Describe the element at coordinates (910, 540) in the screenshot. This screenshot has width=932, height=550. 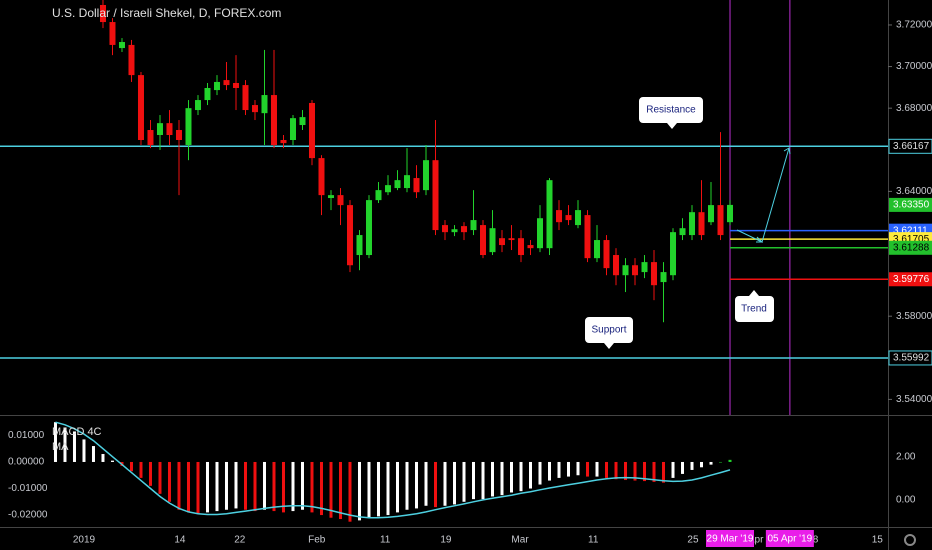
I see `settings-icon` at that location.